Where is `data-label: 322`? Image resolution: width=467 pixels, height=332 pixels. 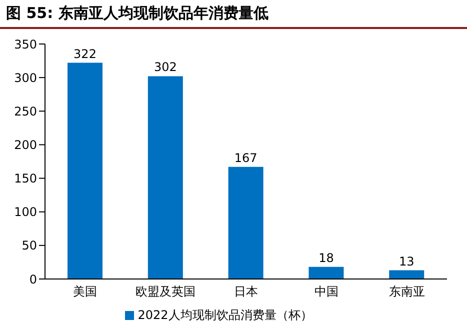 data-label: 322 is located at coordinates (85, 53).